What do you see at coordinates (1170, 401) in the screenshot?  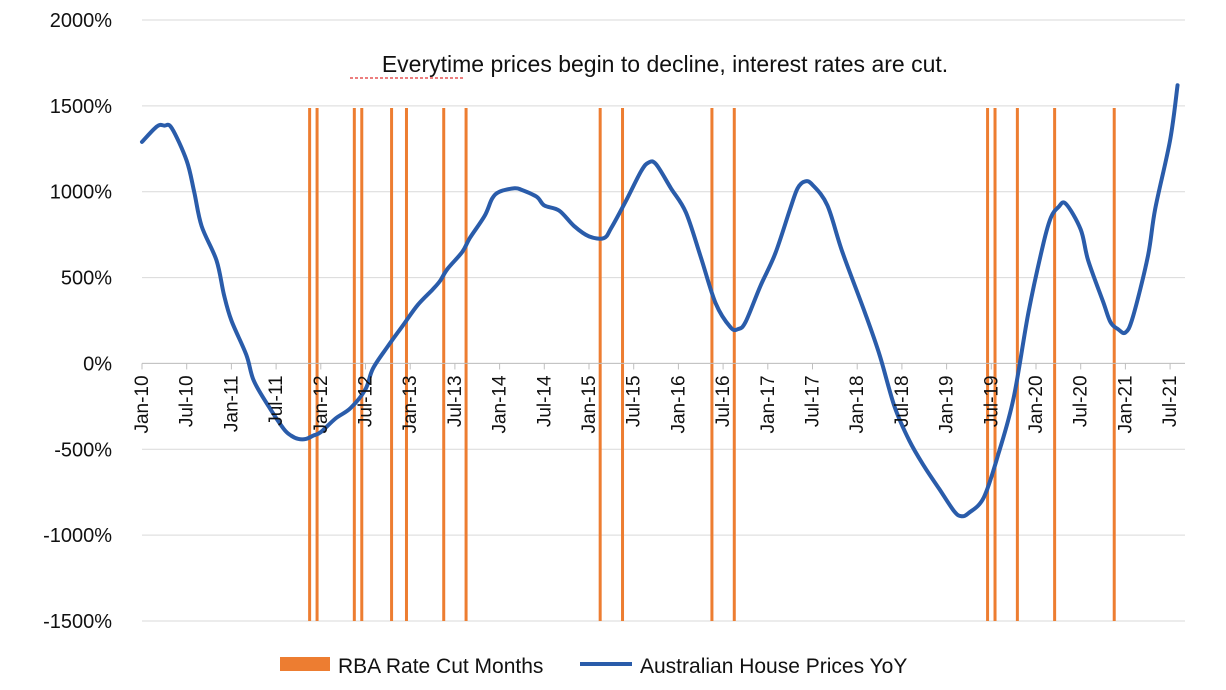 I see `x-tick-label: Jul-21` at bounding box center [1170, 401].